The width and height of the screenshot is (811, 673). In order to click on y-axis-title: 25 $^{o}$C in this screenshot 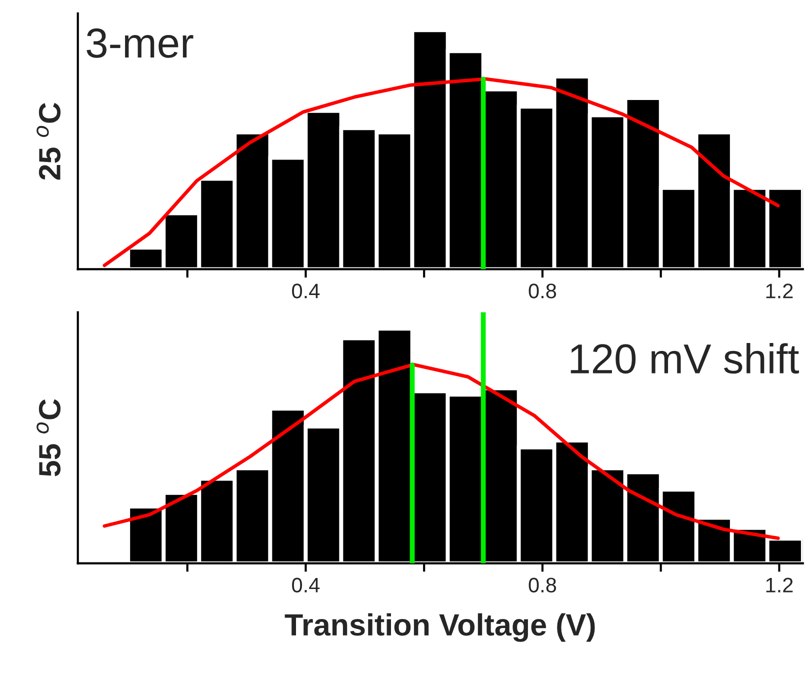, I will do `click(48, 141)`.